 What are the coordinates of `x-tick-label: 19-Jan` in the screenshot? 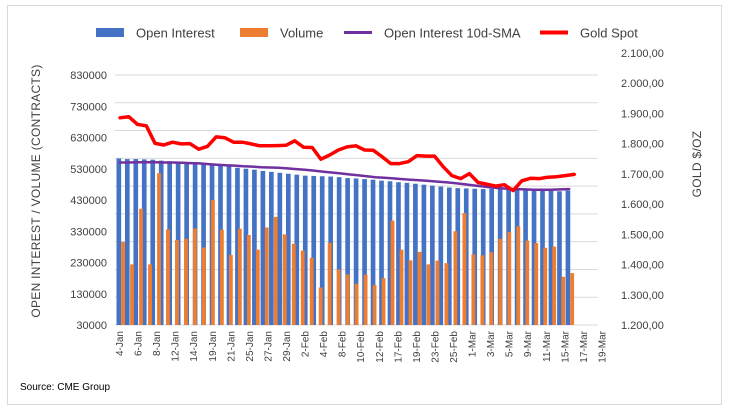 It's located at (213, 346).